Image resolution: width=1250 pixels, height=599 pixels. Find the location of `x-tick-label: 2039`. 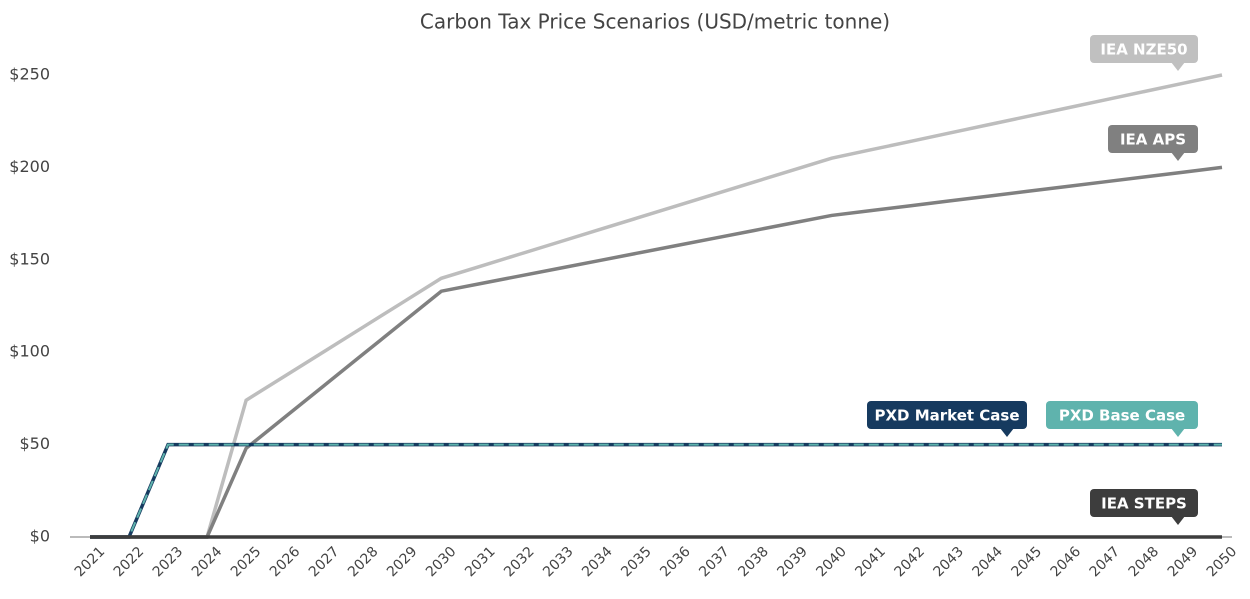

x-tick-label: 2039 is located at coordinates (792, 562).